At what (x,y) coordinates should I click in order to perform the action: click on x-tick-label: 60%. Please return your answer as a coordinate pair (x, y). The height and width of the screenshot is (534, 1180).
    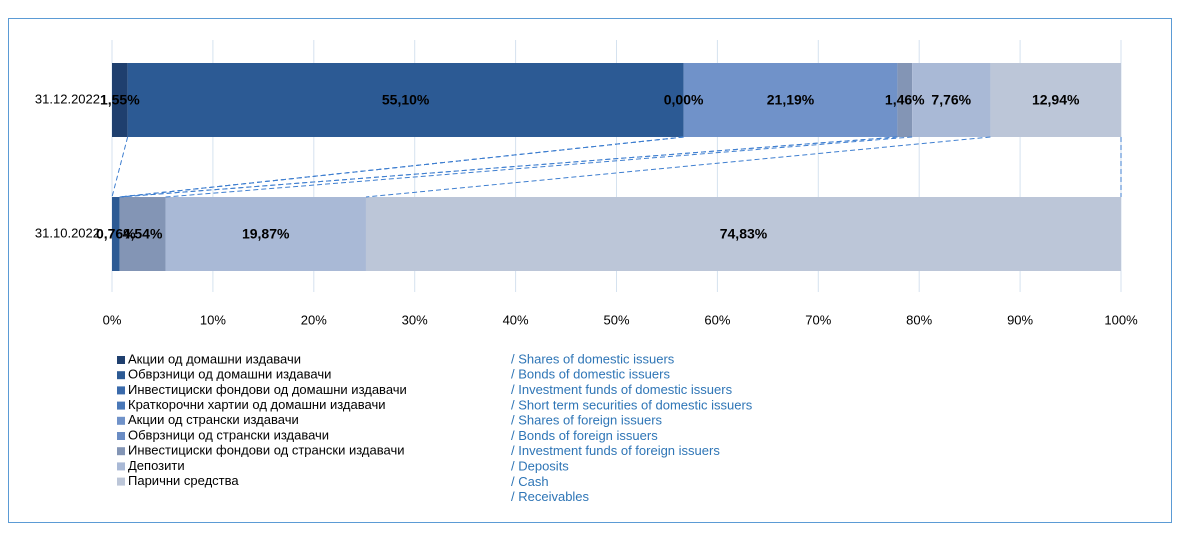
    Looking at the image, I should click on (717, 319).